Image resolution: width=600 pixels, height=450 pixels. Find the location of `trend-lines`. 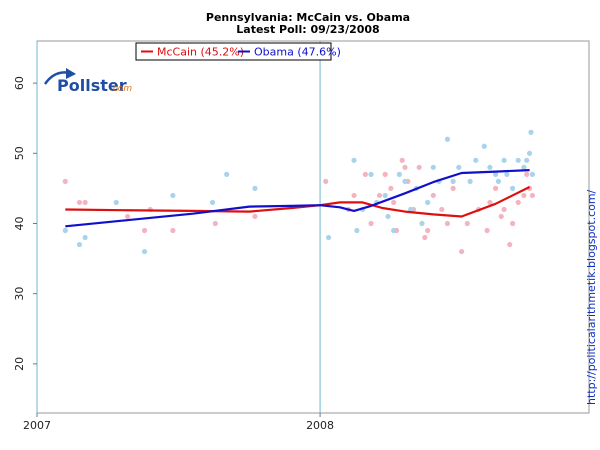

trend-lines is located at coordinates (298, 198).